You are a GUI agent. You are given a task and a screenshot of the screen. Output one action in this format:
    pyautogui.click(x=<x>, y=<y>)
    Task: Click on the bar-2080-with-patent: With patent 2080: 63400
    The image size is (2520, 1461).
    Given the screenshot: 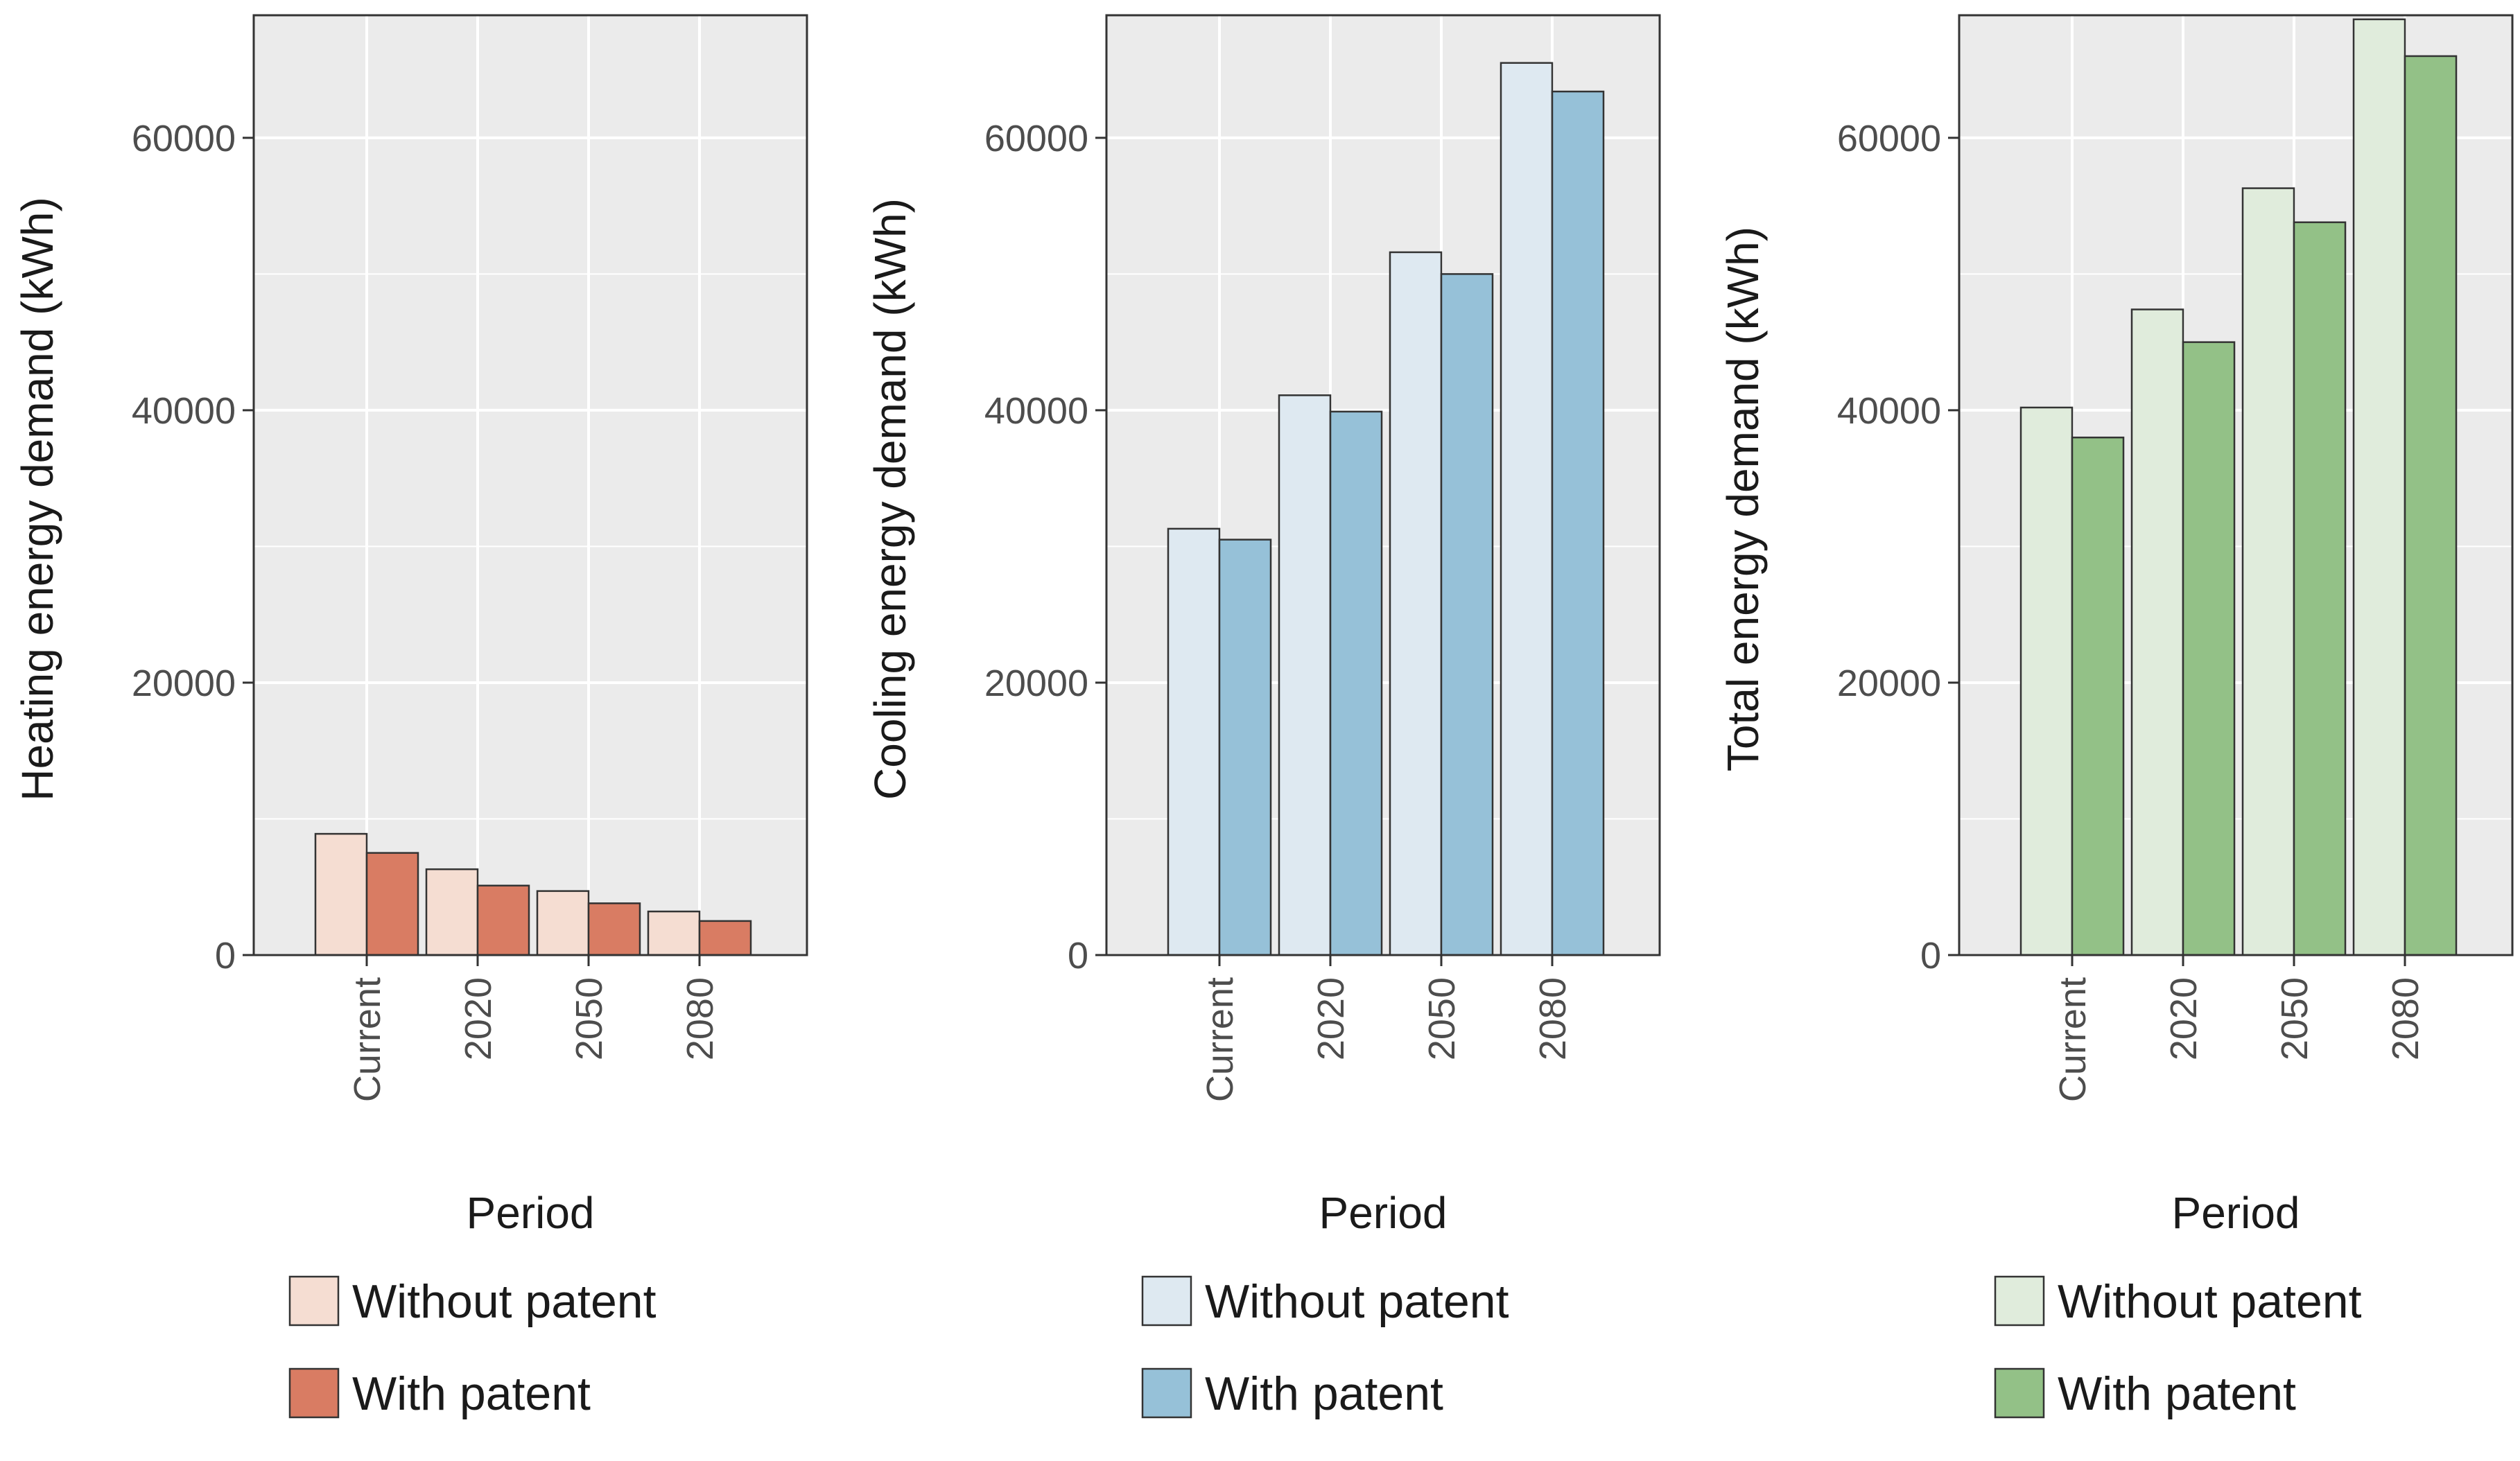 What is the action you would take?
    pyautogui.click(x=1578, y=523)
    